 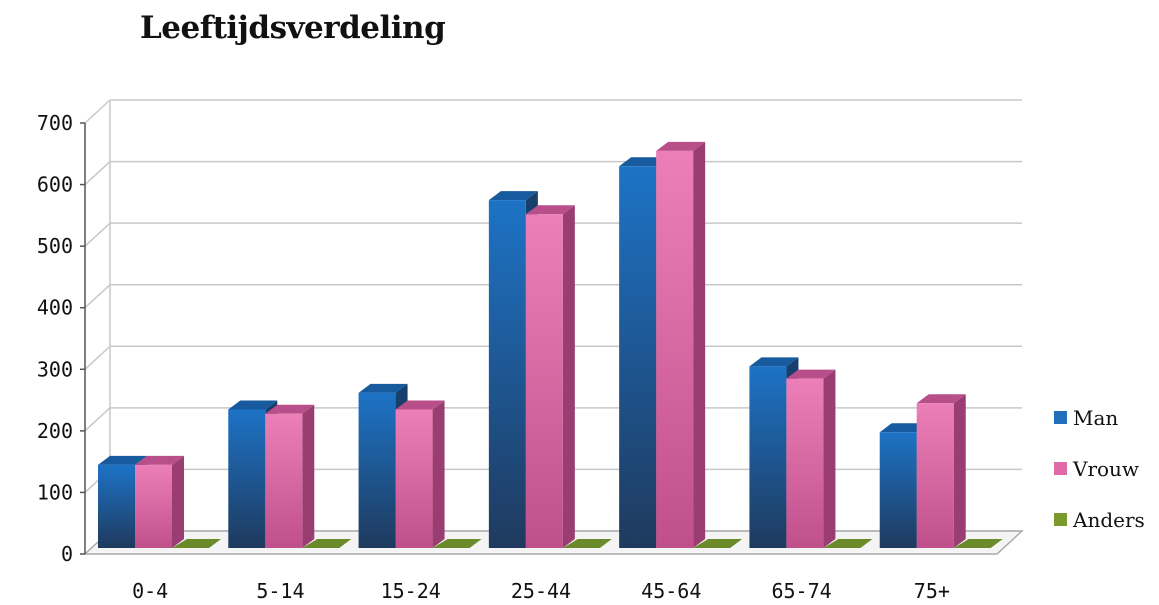 What do you see at coordinates (55, 246) in the screenshot?
I see `y-tick-label: 500` at bounding box center [55, 246].